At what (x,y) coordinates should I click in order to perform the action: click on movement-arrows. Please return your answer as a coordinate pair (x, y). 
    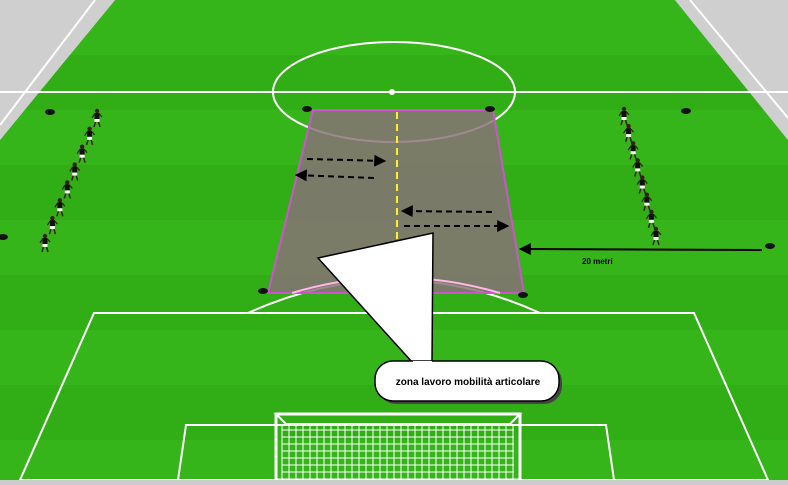
    Looking at the image, I should click on (402, 193).